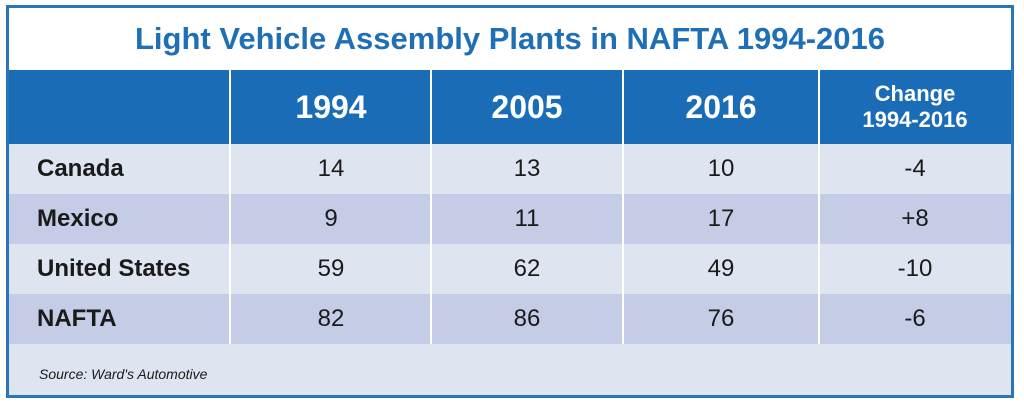  What do you see at coordinates (80, 168) in the screenshot?
I see `row-label: Canada` at bounding box center [80, 168].